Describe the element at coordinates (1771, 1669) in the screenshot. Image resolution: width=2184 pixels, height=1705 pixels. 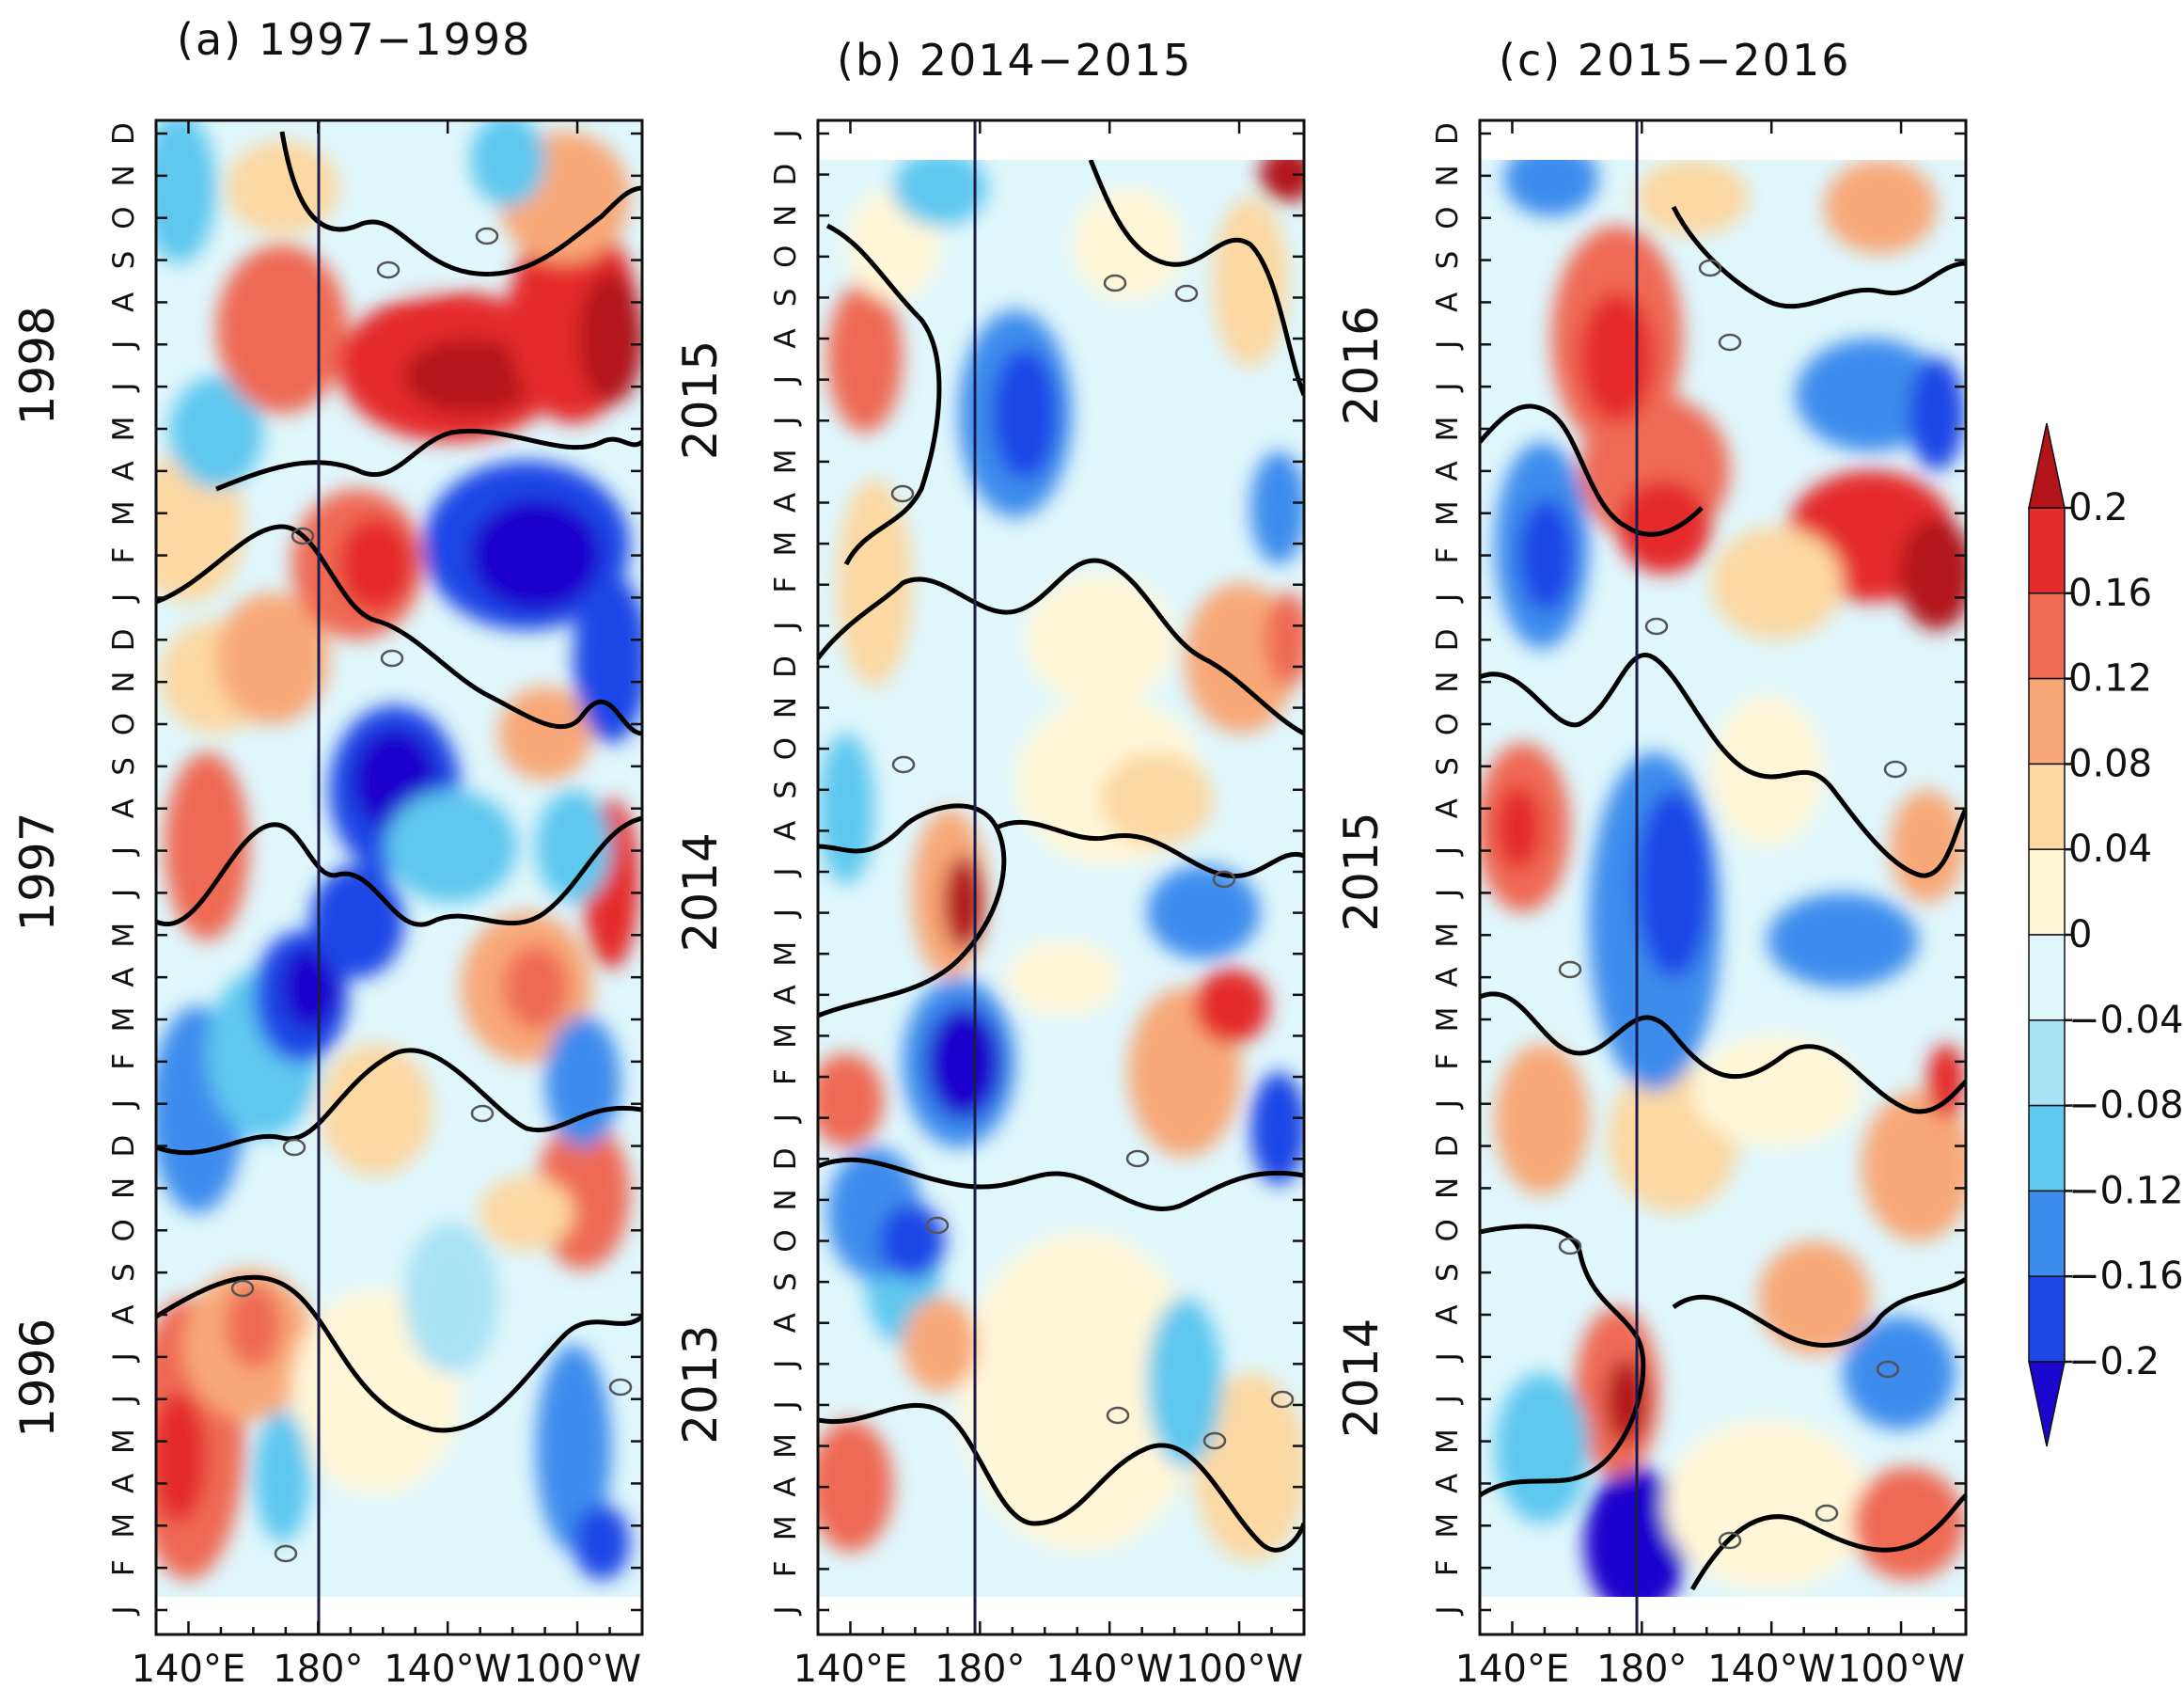
I see `x-tick-label: 140°W` at that location.